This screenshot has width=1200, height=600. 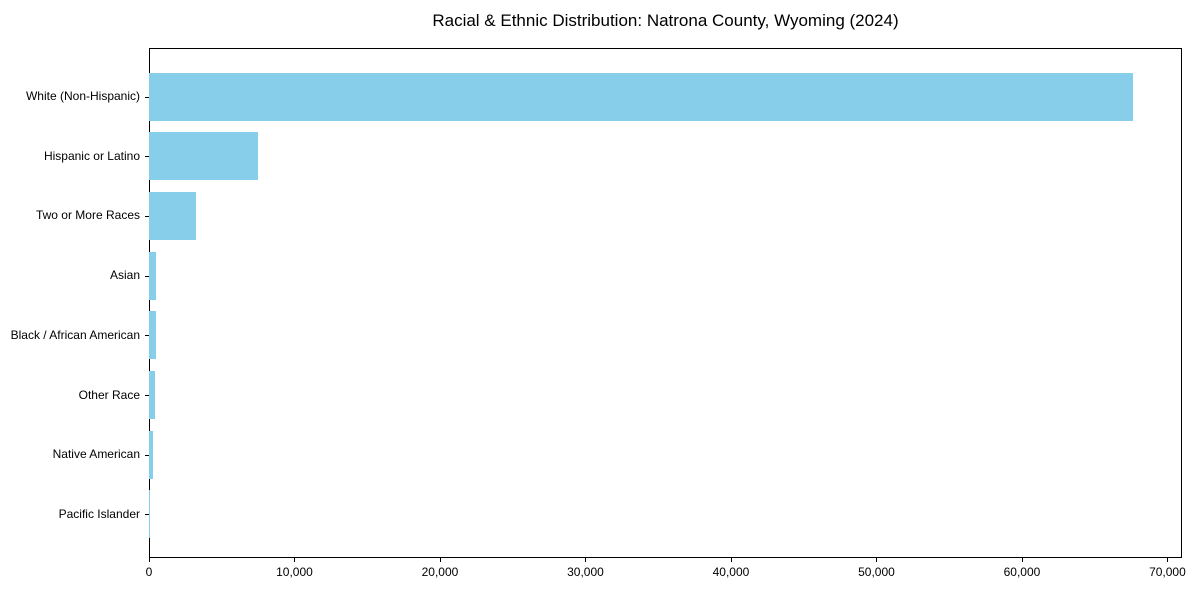 What do you see at coordinates (641, 96) in the screenshot?
I see `bar-white-non-hispanic` at bounding box center [641, 96].